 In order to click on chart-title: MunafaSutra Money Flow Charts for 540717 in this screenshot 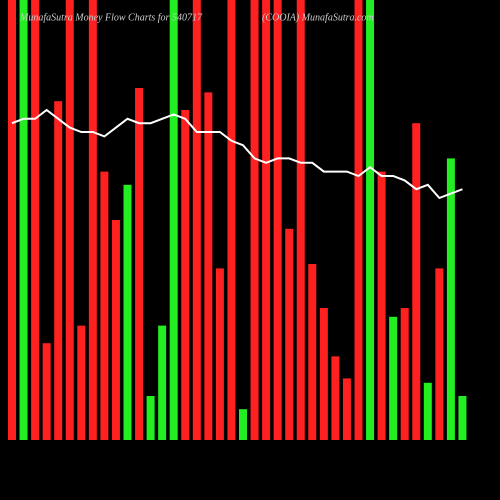, I will do `click(111, 17)`.